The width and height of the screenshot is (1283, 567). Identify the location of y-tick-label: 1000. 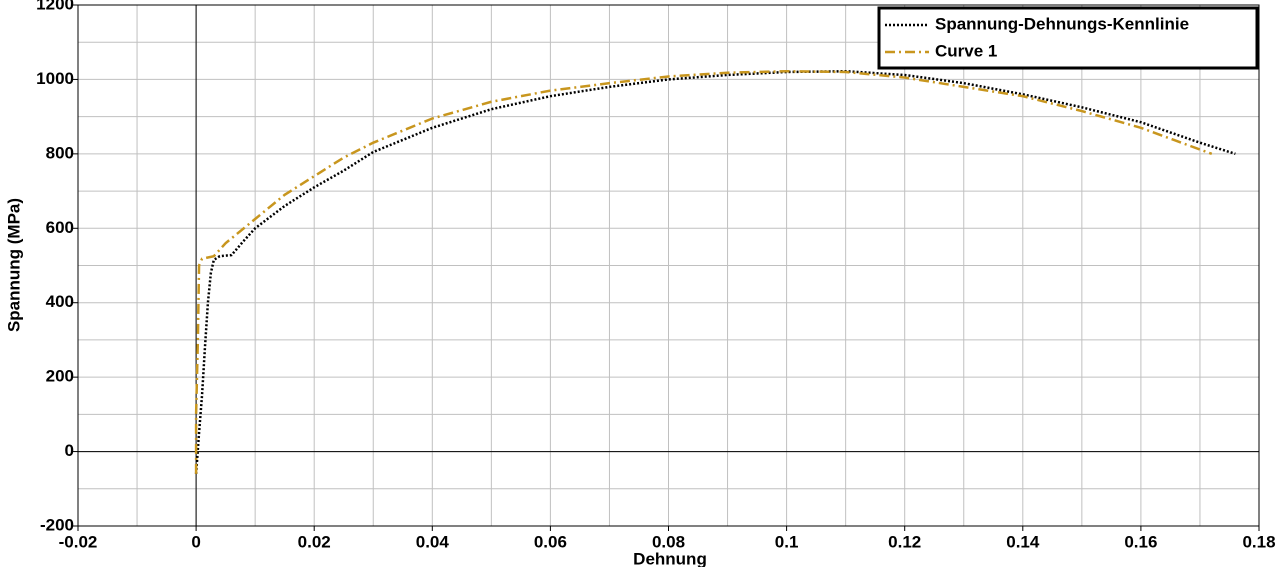
(55, 78).